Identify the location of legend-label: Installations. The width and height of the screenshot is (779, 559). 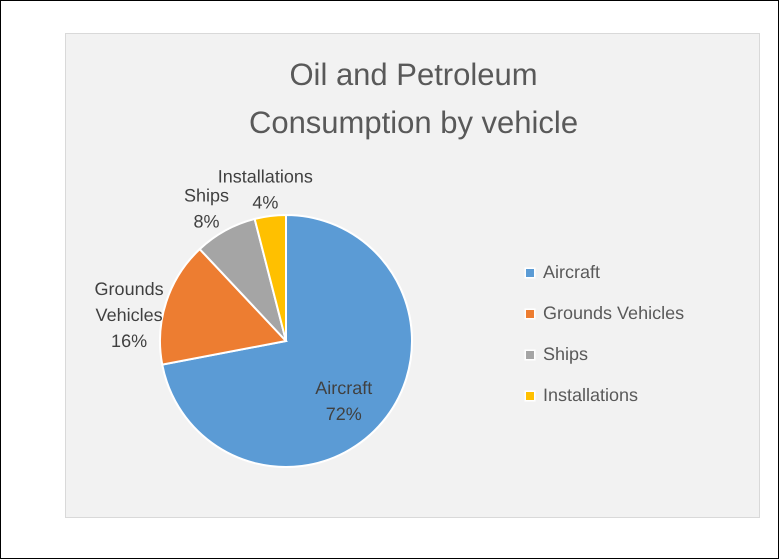
(590, 395).